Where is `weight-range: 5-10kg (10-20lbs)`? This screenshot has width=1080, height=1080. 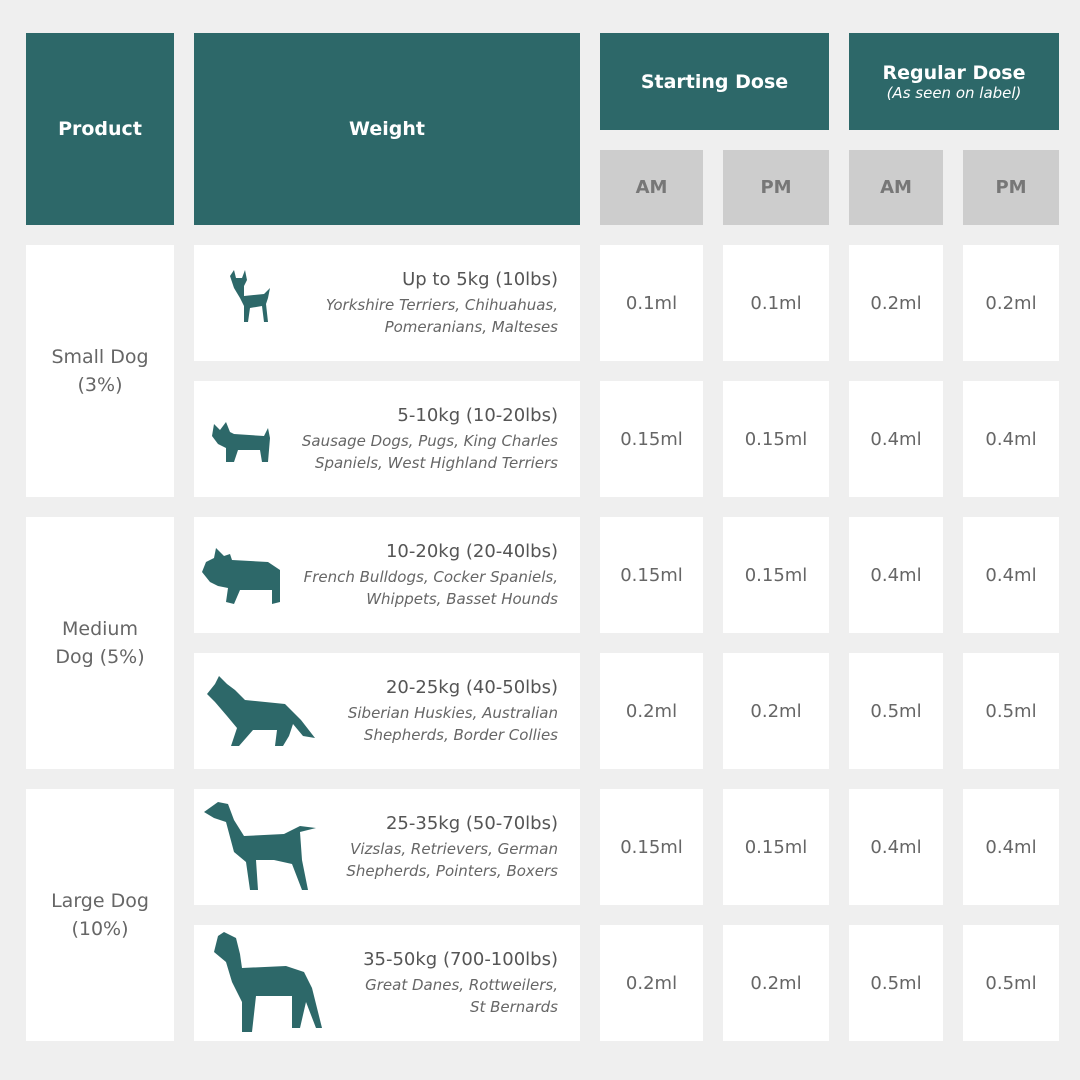
weight-range: 5-10kg (10-20lbs) is located at coordinates (477, 415).